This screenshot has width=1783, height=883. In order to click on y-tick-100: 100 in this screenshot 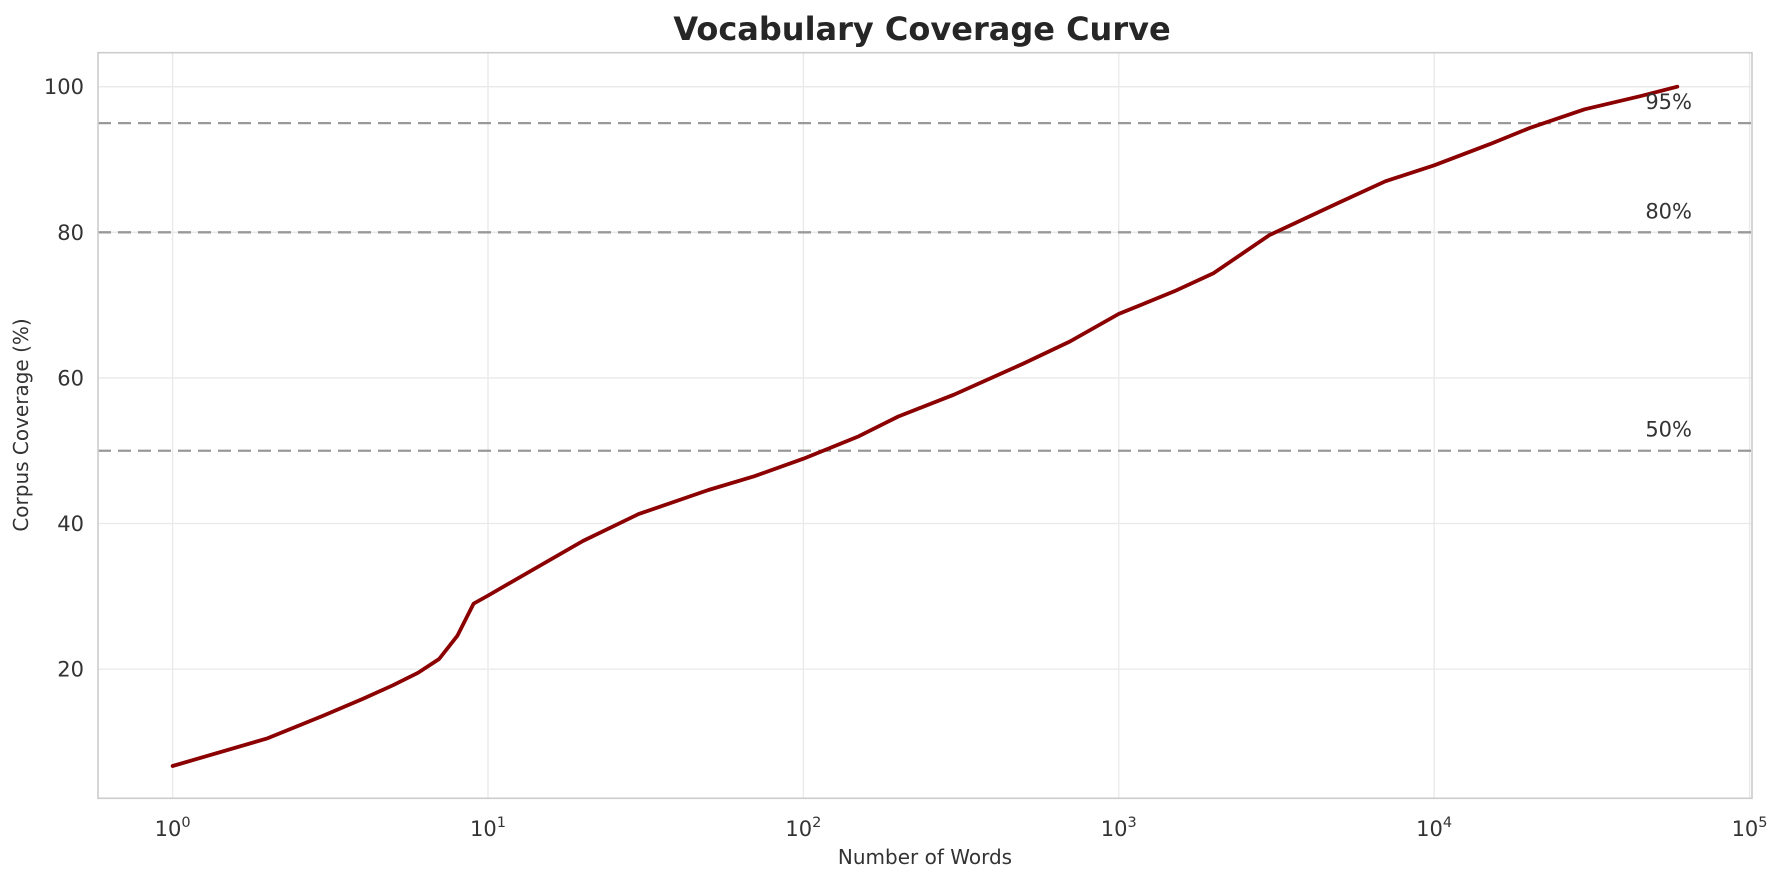, I will do `click(64, 87)`.